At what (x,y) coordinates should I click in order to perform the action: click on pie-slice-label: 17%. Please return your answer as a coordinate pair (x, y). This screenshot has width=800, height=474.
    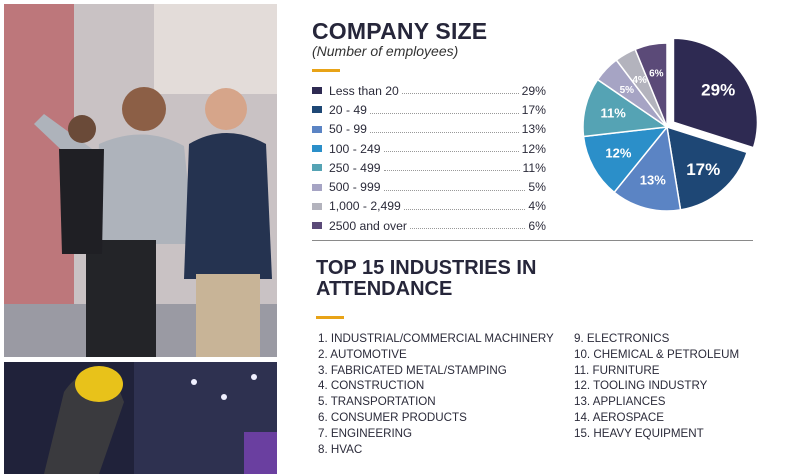
    Looking at the image, I should click on (703, 169).